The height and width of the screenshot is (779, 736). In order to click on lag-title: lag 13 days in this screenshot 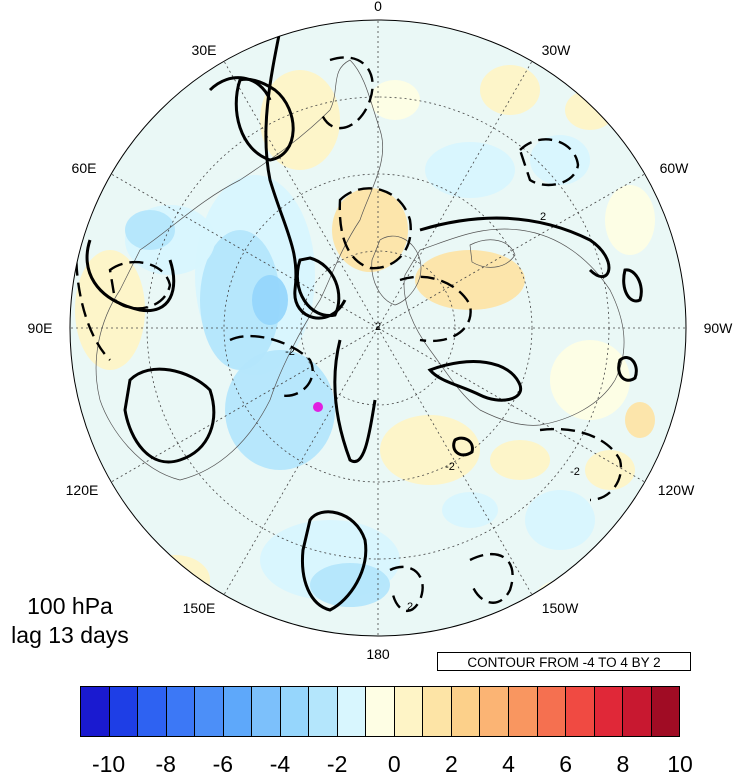, I will do `click(70, 635)`.